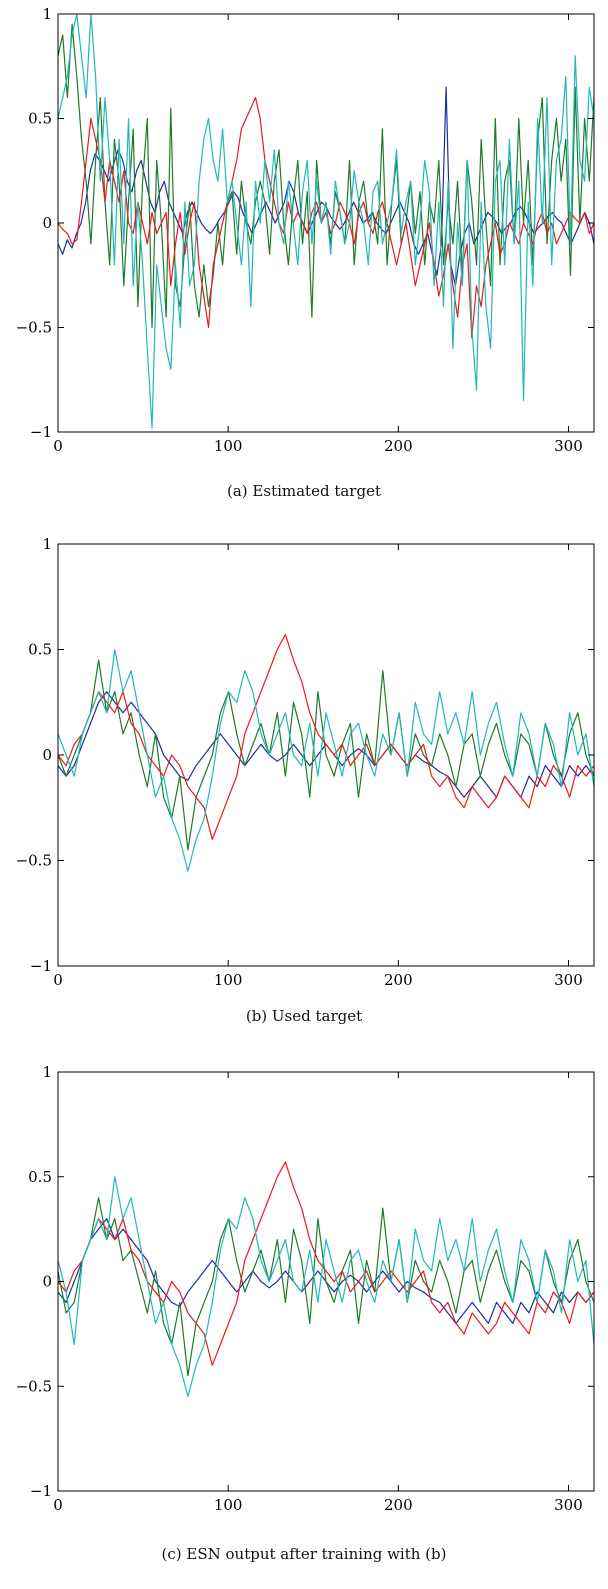 The width and height of the screenshot is (608, 1589). Describe the element at coordinates (304, 491) in the screenshot. I see `caption-a: (a) Estimated target` at that location.